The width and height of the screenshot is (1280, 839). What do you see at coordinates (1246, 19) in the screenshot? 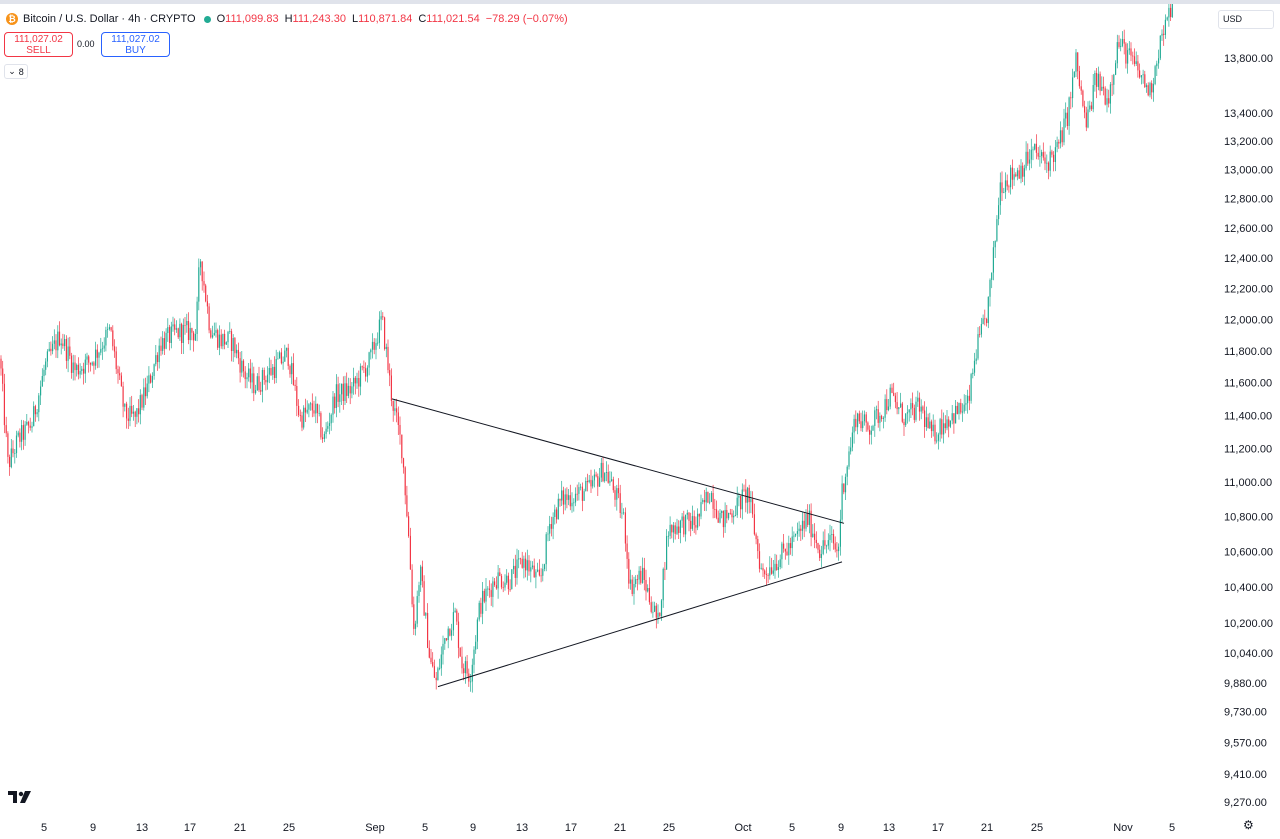
I see `currency-selector: USD` at bounding box center [1246, 19].